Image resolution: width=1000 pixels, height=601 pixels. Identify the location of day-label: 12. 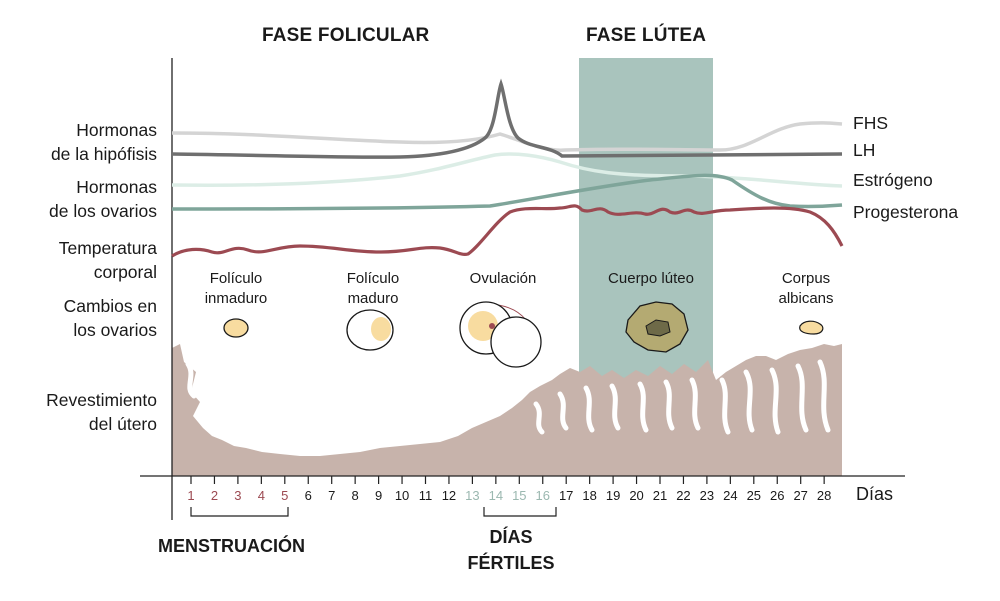
(449, 495).